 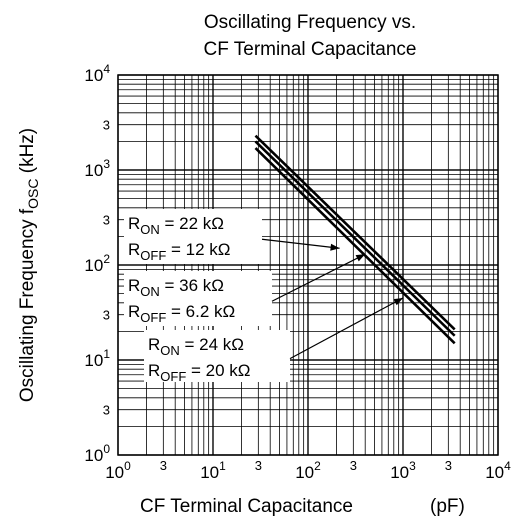 What do you see at coordinates (308, 470) in the screenshot?
I see `x-tick-label: 10²` at bounding box center [308, 470].